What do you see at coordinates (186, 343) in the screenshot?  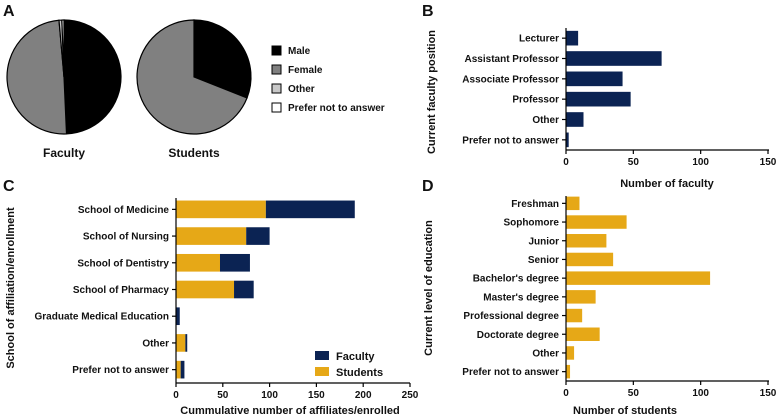 I see `bar-c-other-faculty` at bounding box center [186, 343].